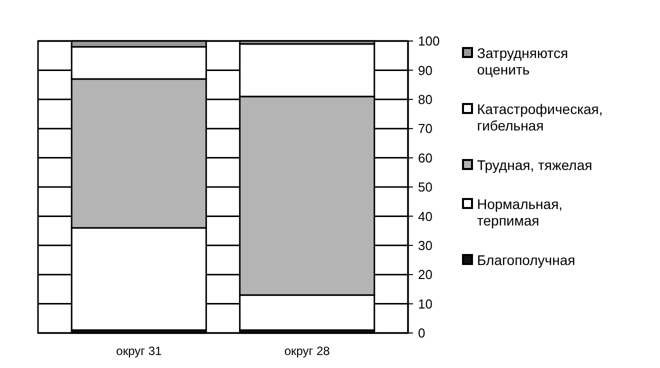 Image resolution: width=660 pixels, height=368 pixels. What do you see at coordinates (425, 304) in the screenshot?
I see `y-tick-label: 10` at bounding box center [425, 304].